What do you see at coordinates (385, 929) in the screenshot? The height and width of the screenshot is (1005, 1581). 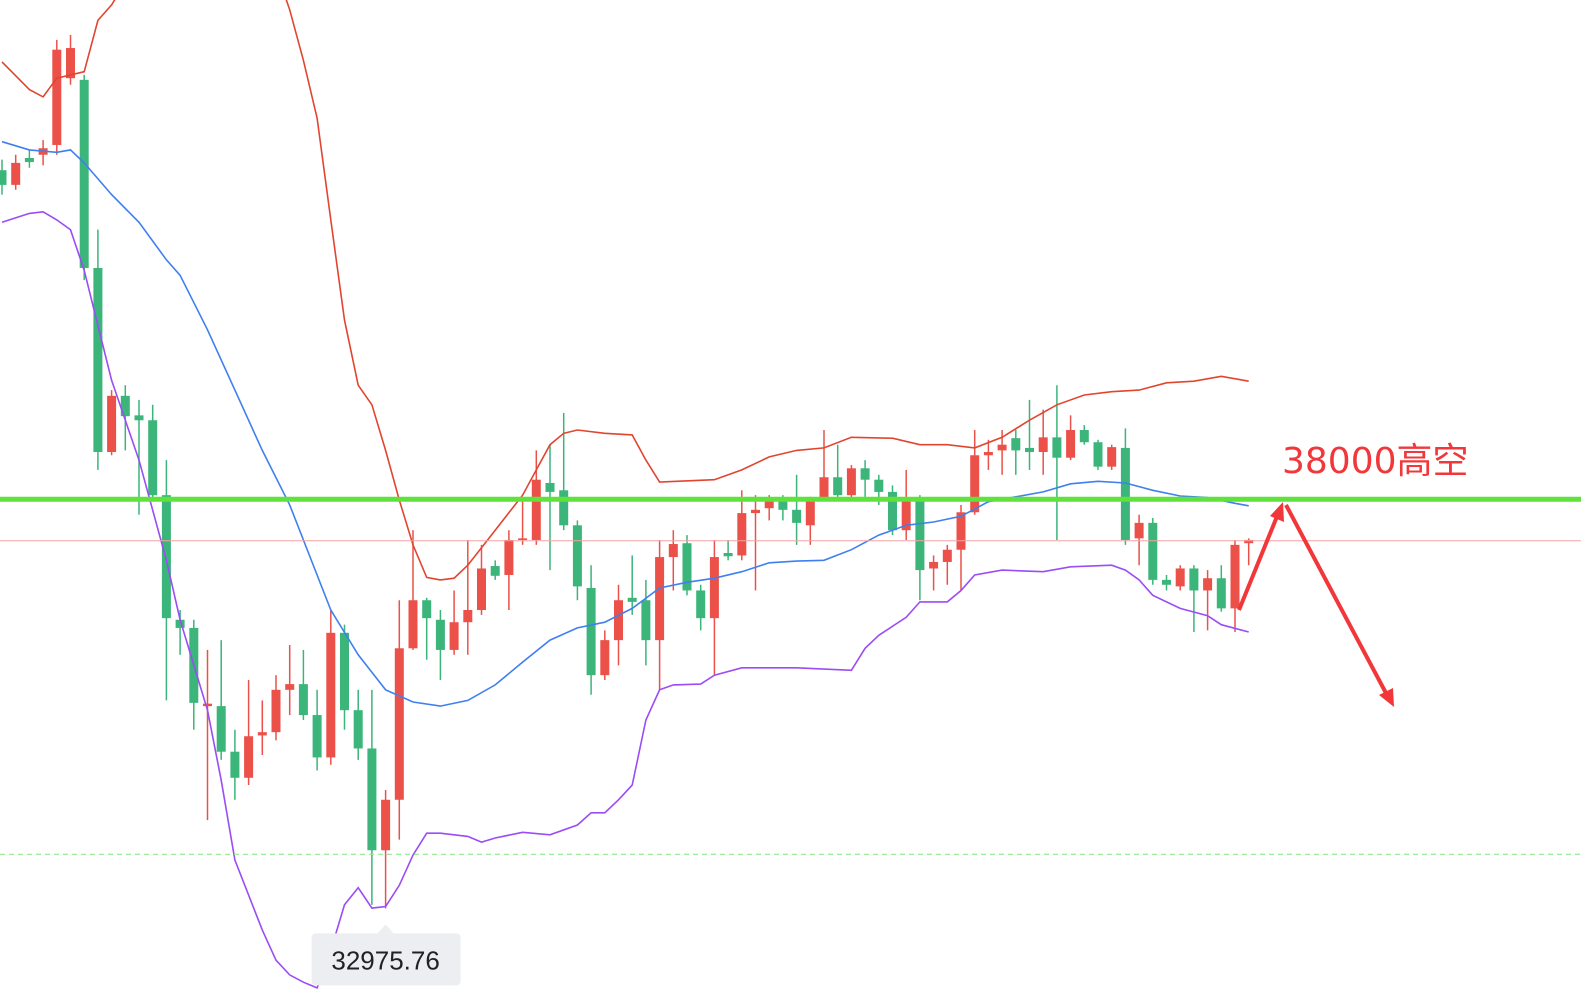 I see `label-pointer` at bounding box center [385, 929].